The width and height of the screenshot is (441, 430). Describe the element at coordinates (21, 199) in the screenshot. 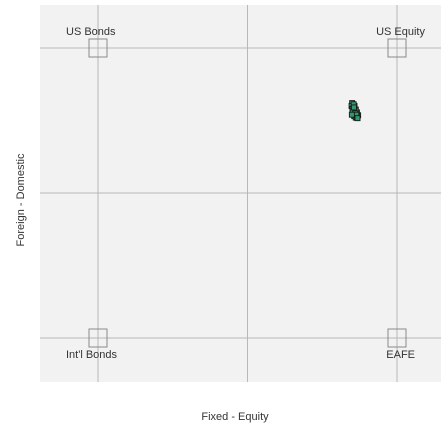

I see `y-axis-label: Foreign - Domestic` at that location.